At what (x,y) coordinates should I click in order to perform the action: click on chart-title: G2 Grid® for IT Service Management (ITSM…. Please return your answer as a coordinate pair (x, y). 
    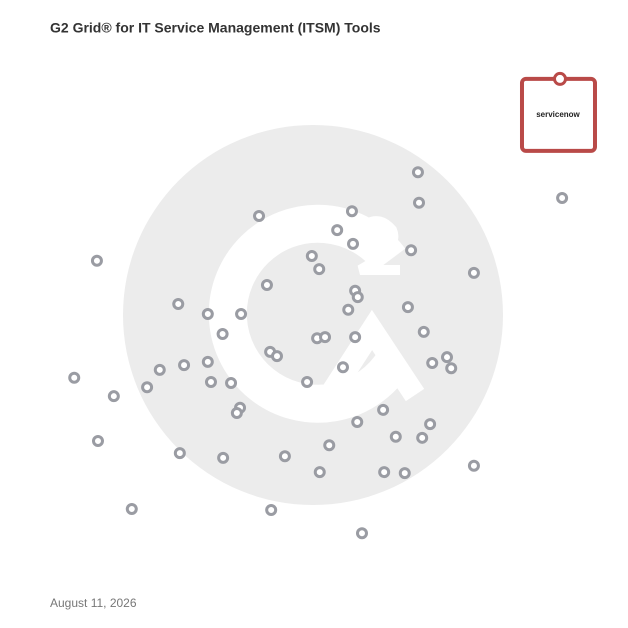
    Looking at the image, I should click on (215, 28).